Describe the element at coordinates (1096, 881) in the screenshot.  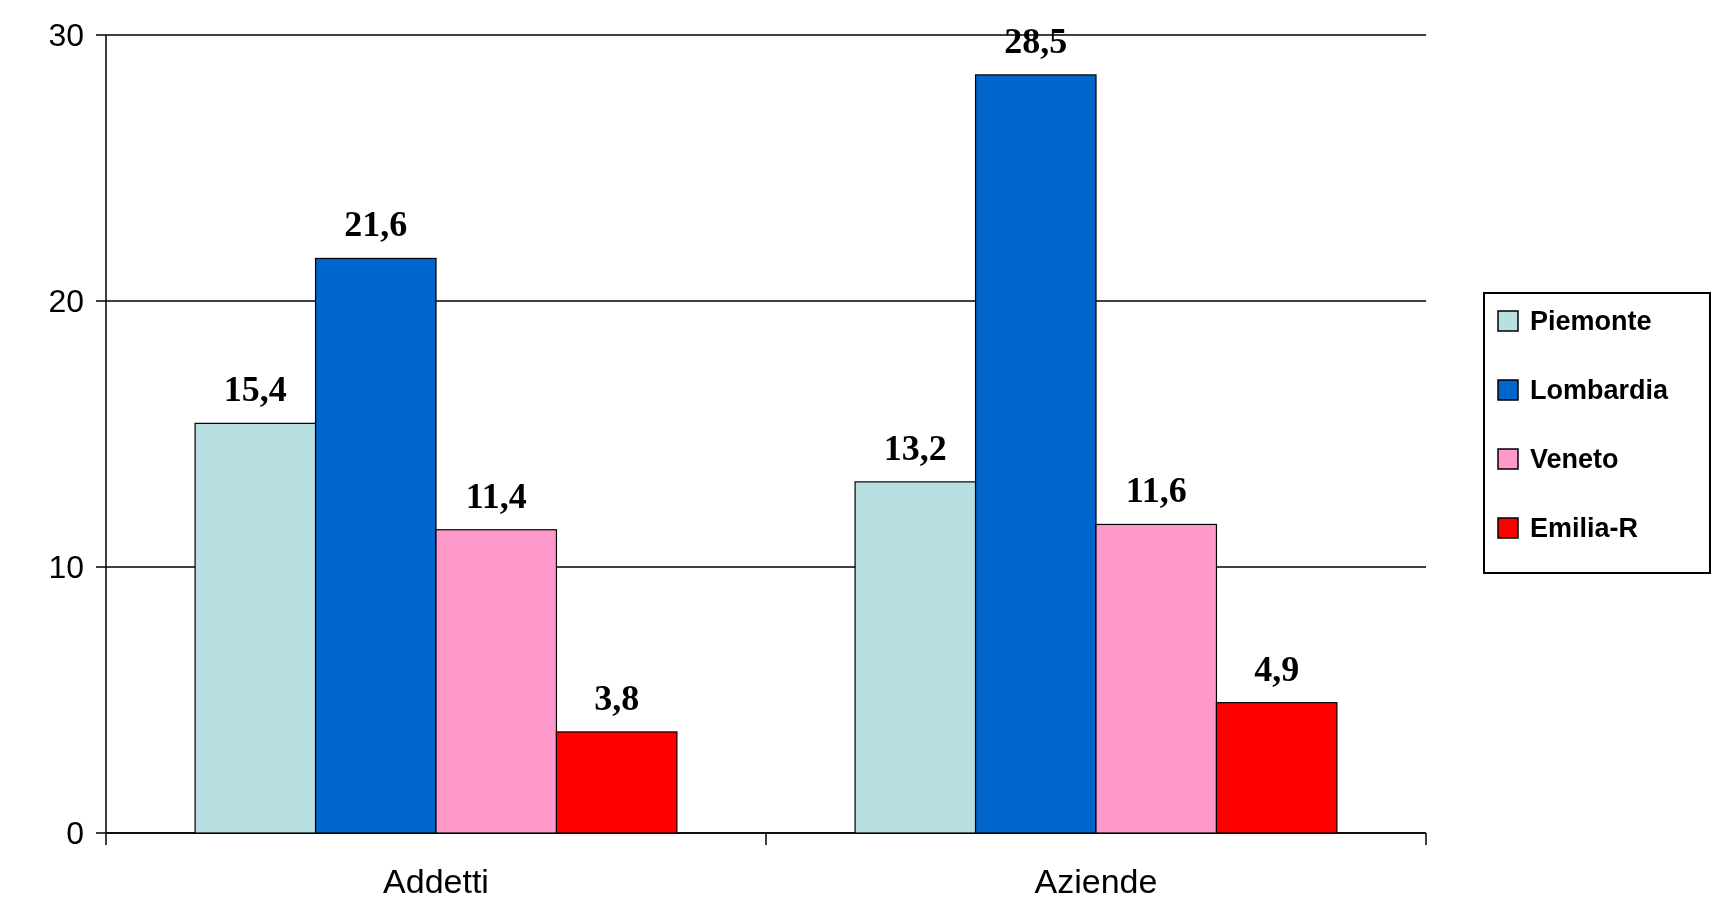
I see `x-tick-label: Aziende` at that location.